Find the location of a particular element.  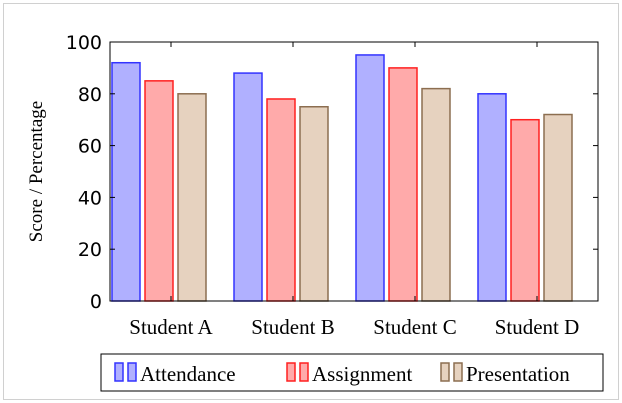

y-tick-label: 60 is located at coordinates (90, 147).